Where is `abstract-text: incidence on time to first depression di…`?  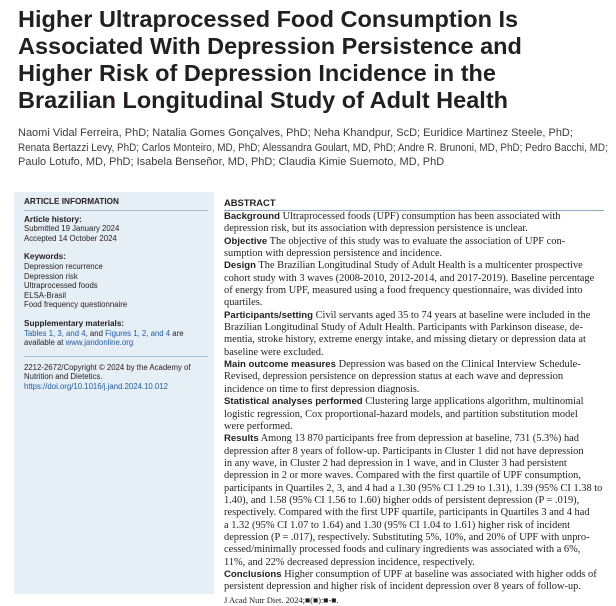 abstract-text: incidence on time to first depression di… is located at coordinates (322, 389).